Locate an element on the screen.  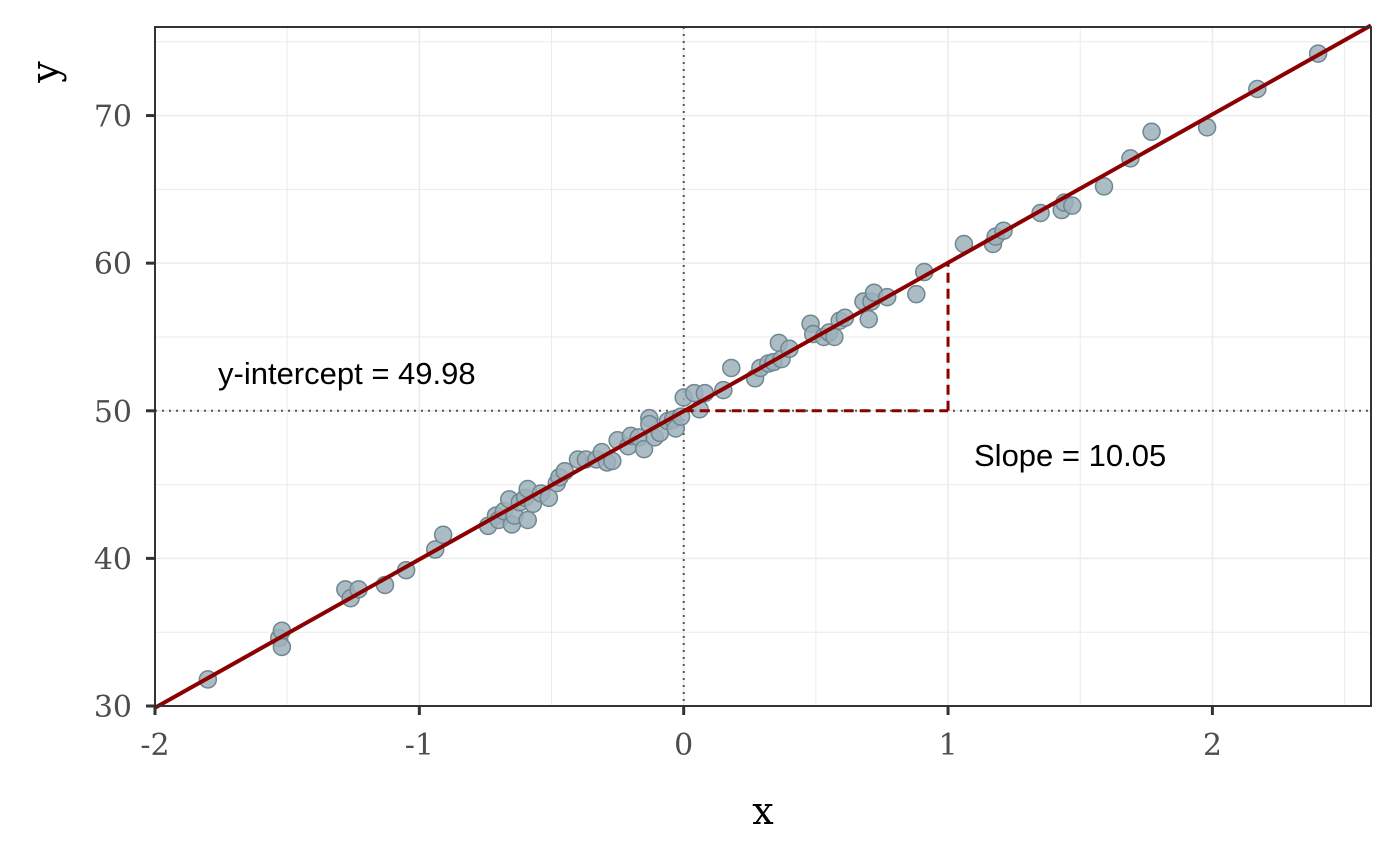
y-tick-label: 70 is located at coordinates (113, 117).